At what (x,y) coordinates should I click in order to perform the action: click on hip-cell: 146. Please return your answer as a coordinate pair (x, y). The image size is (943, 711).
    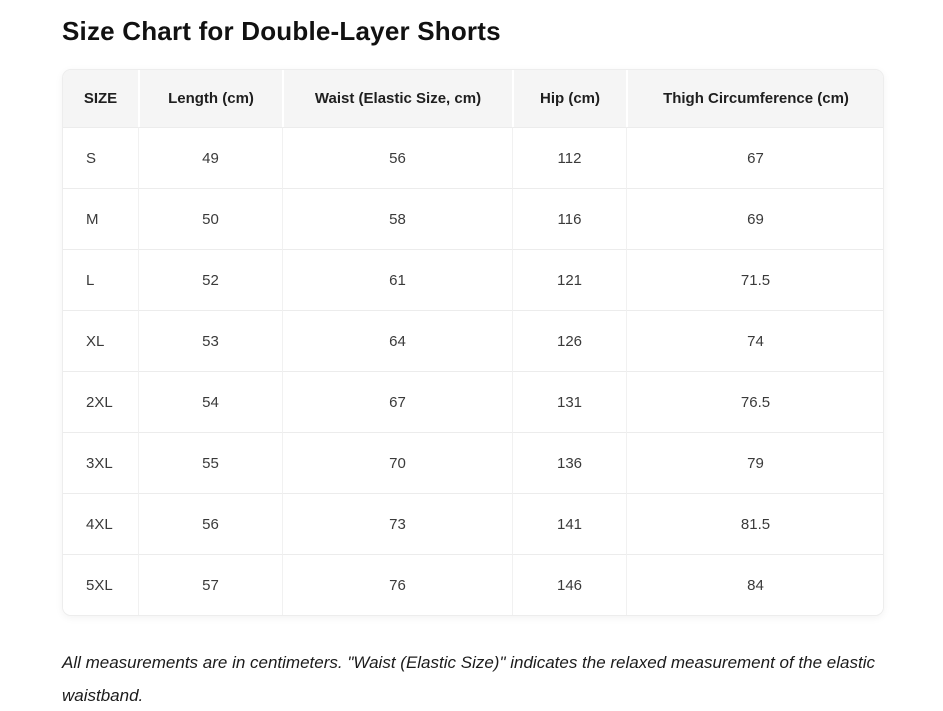
    Looking at the image, I should click on (569, 584).